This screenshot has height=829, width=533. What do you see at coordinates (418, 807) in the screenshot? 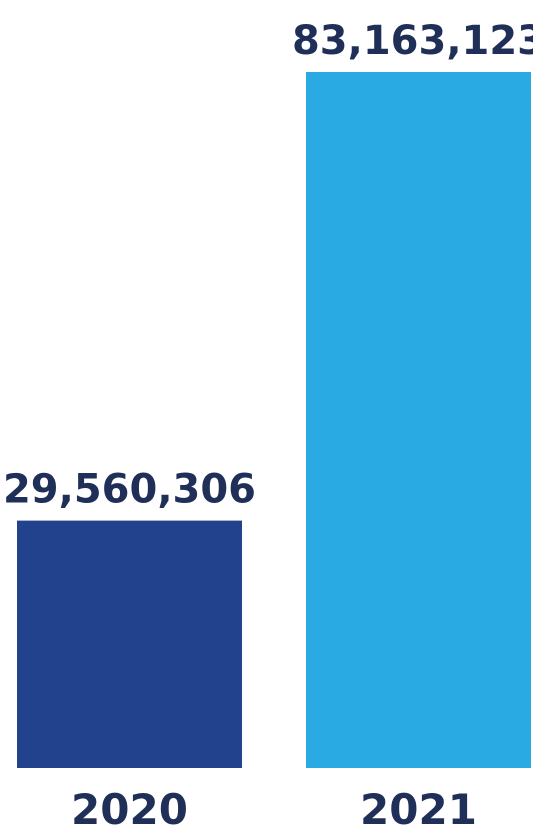
I see `x-tick-label-2021: 2021` at bounding box center [418, 807].